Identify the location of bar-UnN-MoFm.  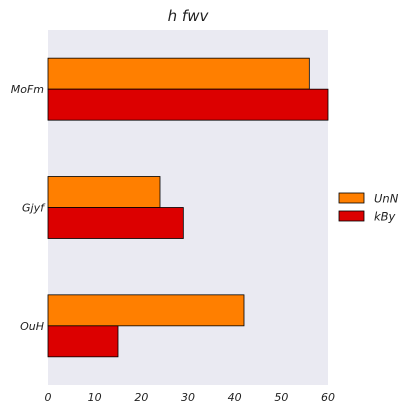
(178, 73).